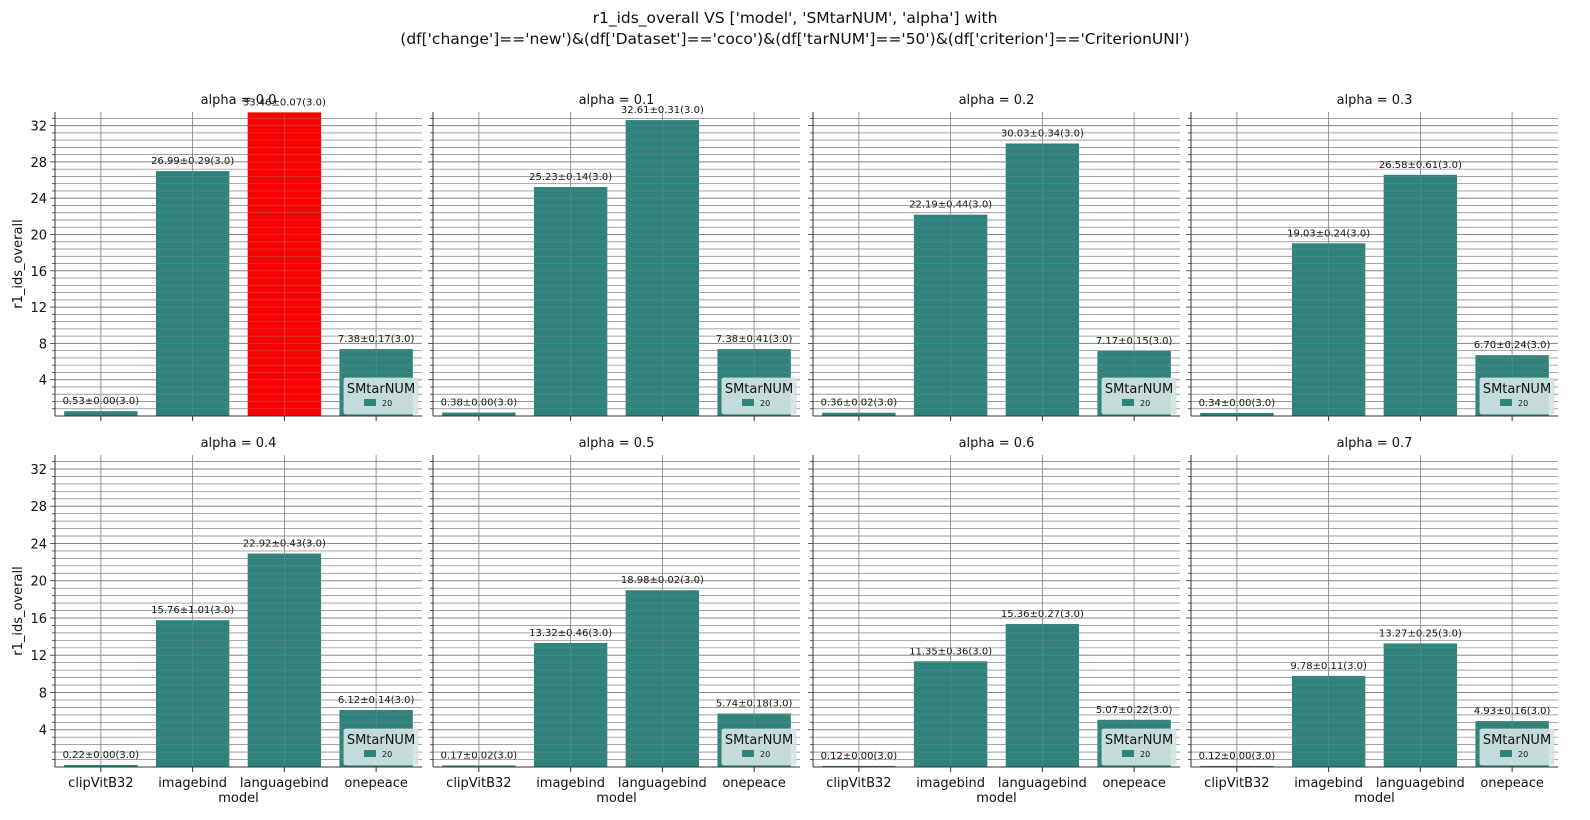 The image size is (1590, 820). What do you see at coordinates (997, 100) in the screenshot?
I see `panel-title: alpha = 0.2` at bounding box center [997, 100].